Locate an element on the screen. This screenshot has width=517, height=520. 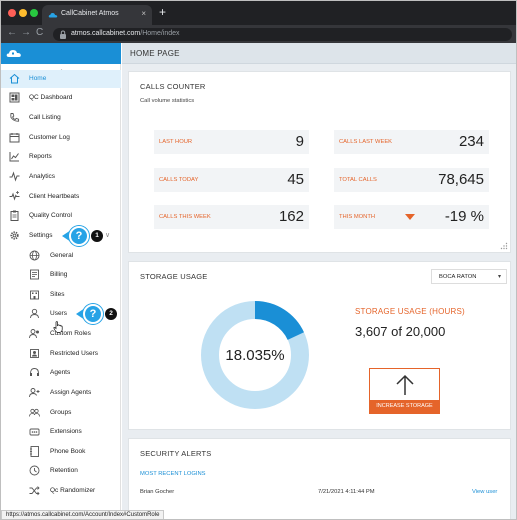
sidebar-logo-bar is located at coordinates (61, 53).